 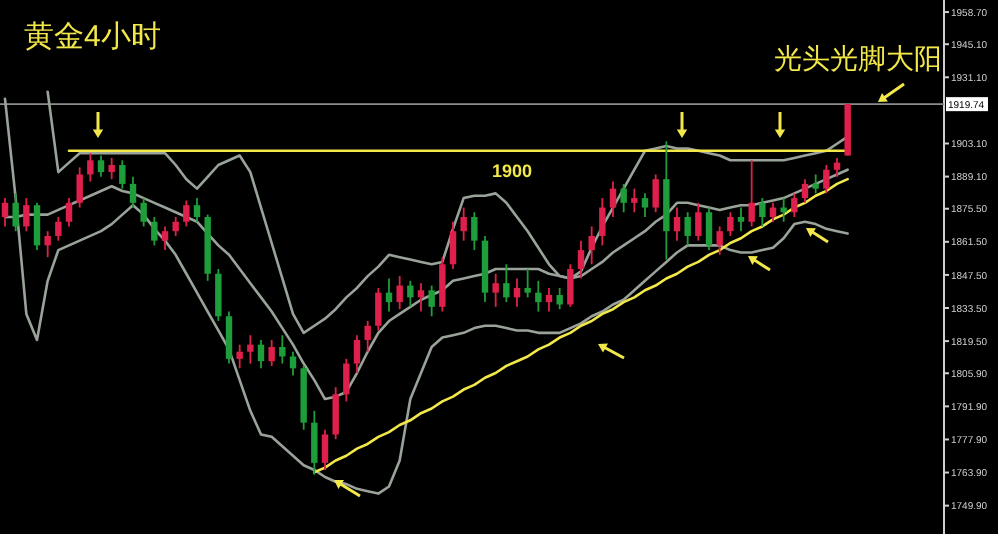 I want to click on annotation: 光头光脚大阳, so click(x=858, y=58).